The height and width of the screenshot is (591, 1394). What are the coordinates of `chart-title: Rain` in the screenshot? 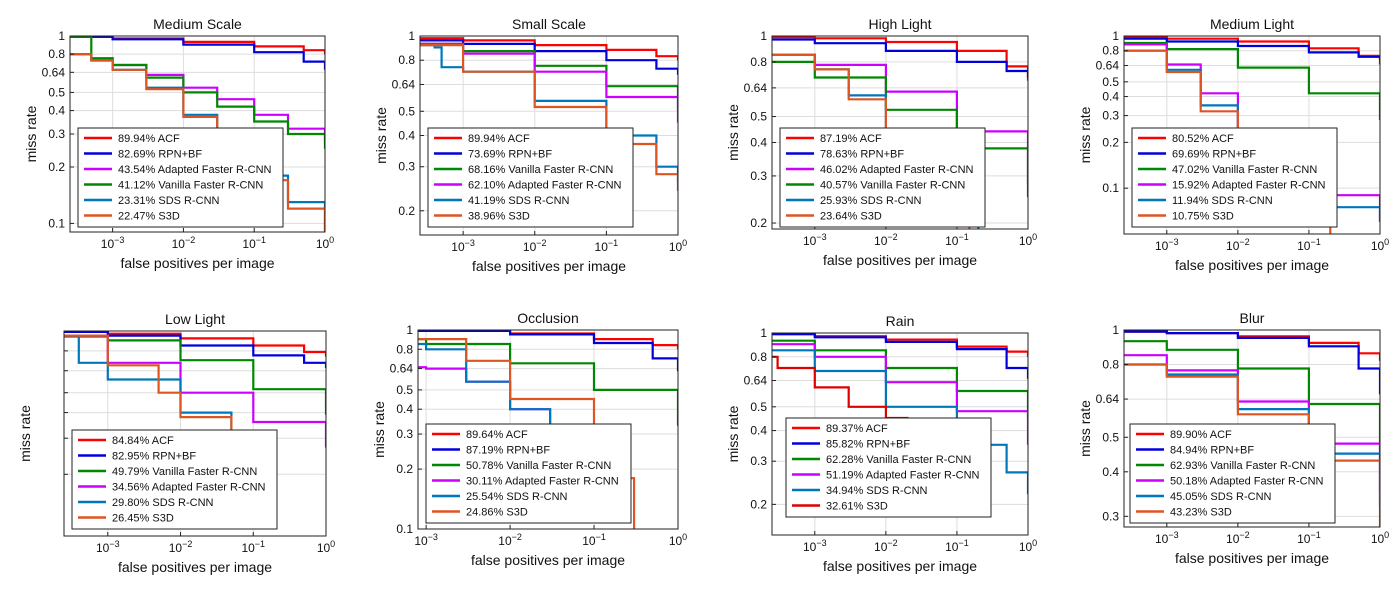 It's located at (900, 321).